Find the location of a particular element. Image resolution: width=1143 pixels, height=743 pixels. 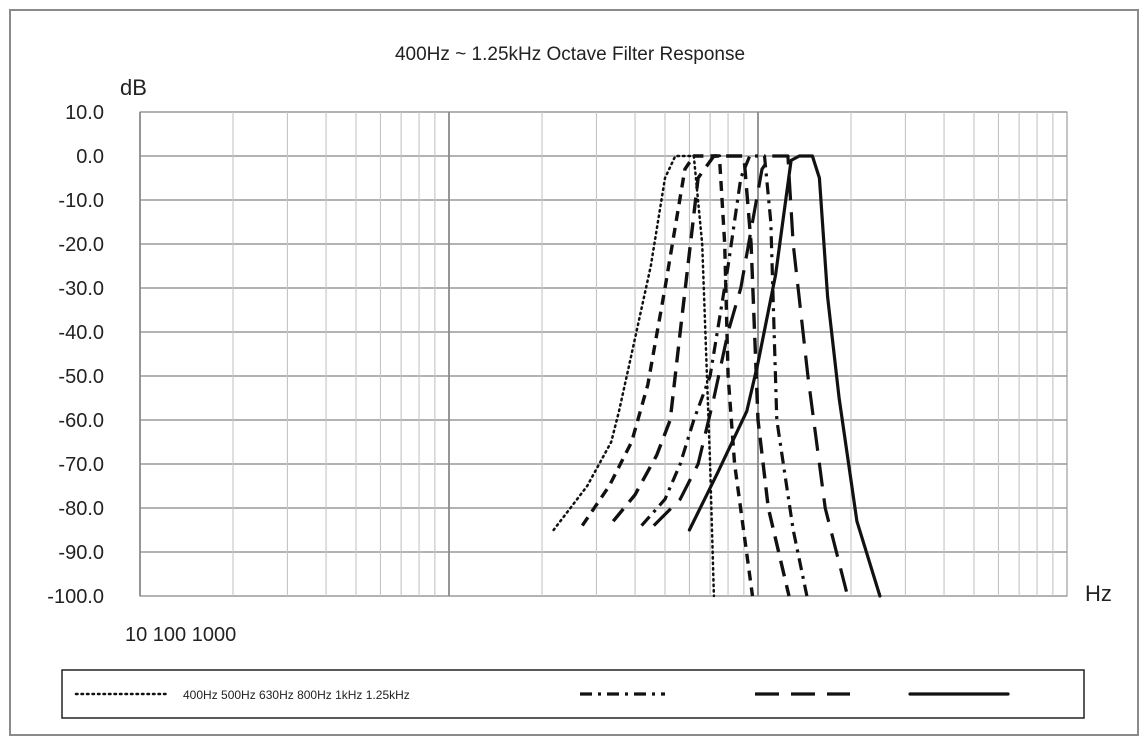

y-tick-label: 10.0 is located at coordinates (84, 113).